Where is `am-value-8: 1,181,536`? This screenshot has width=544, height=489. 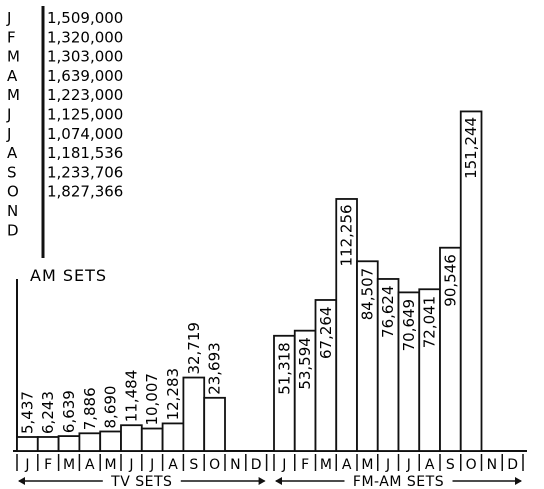 am-value-8: 1,181,536 is located at coordinates (85, 153).